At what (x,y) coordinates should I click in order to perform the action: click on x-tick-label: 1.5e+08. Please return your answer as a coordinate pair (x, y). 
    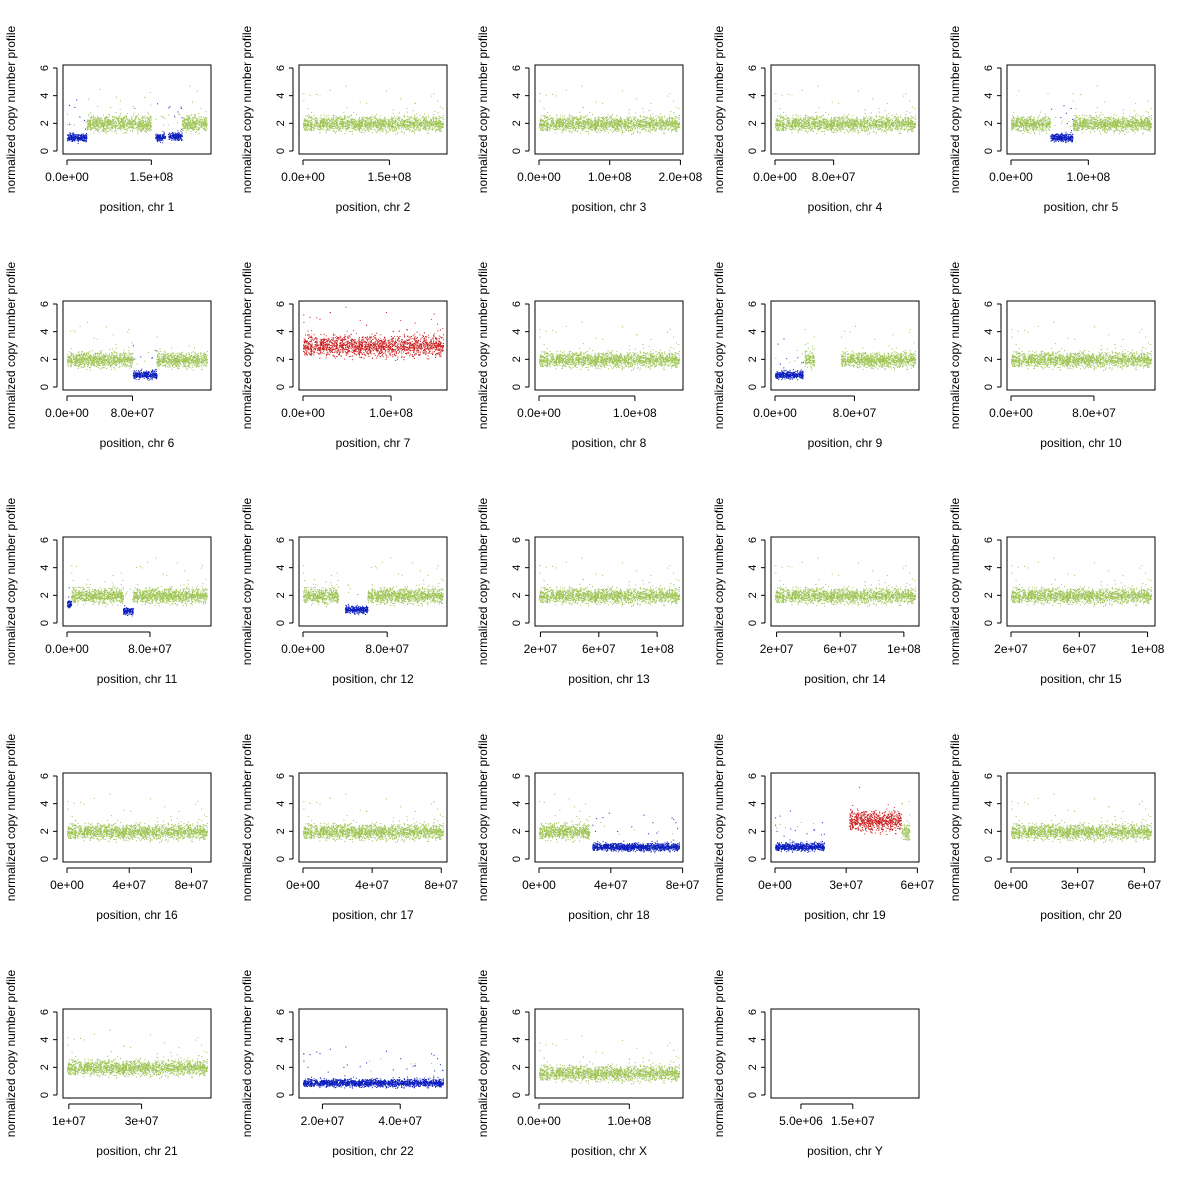
    Looking at the image, I should click on (151, 177).